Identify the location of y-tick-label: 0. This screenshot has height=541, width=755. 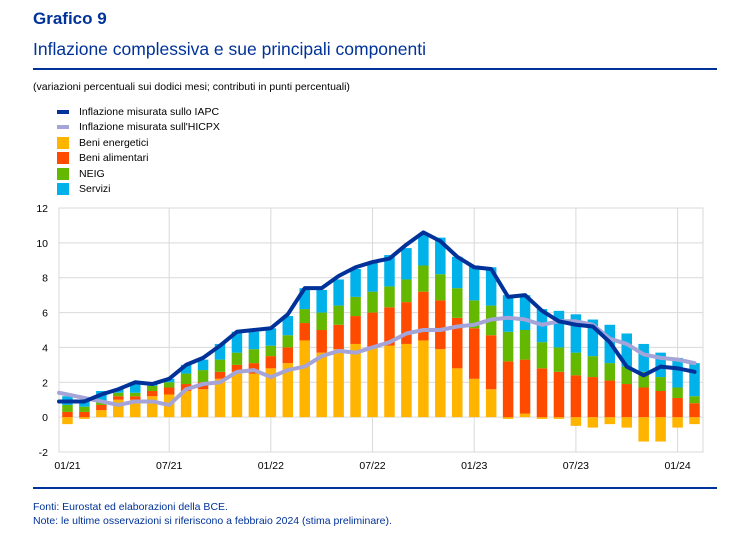
(45, 418).